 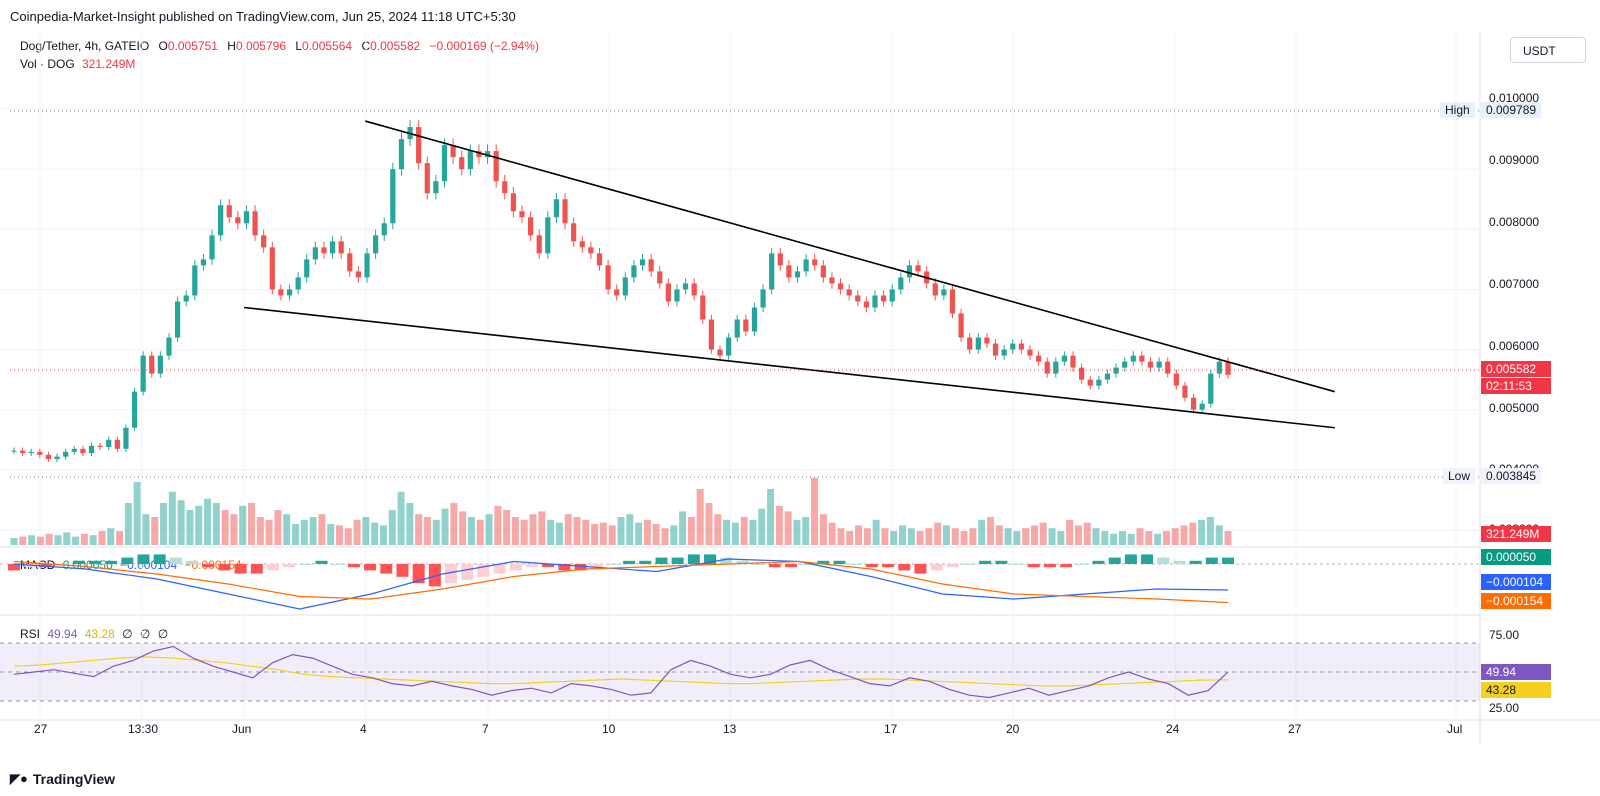 What do you see at coordinates (47, 64) in the screenshot?
I see `volume-label: Vol · DOG` at bounding box center [47, 64].